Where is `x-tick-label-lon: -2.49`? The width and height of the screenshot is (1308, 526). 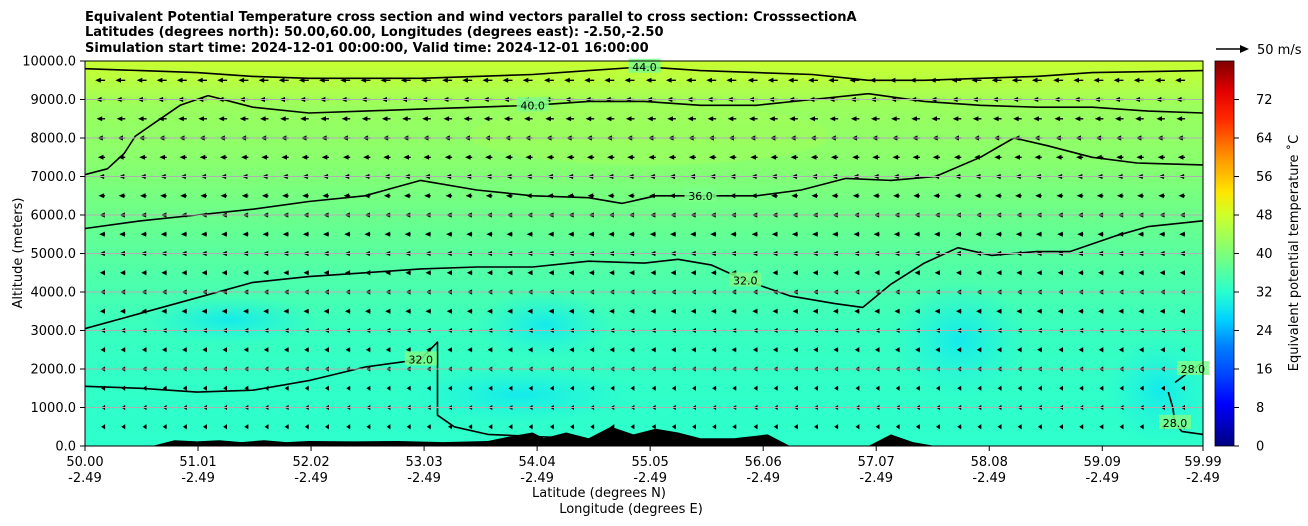 x-tick-label-lon: -2.49 is located at coordinates (311, 478).